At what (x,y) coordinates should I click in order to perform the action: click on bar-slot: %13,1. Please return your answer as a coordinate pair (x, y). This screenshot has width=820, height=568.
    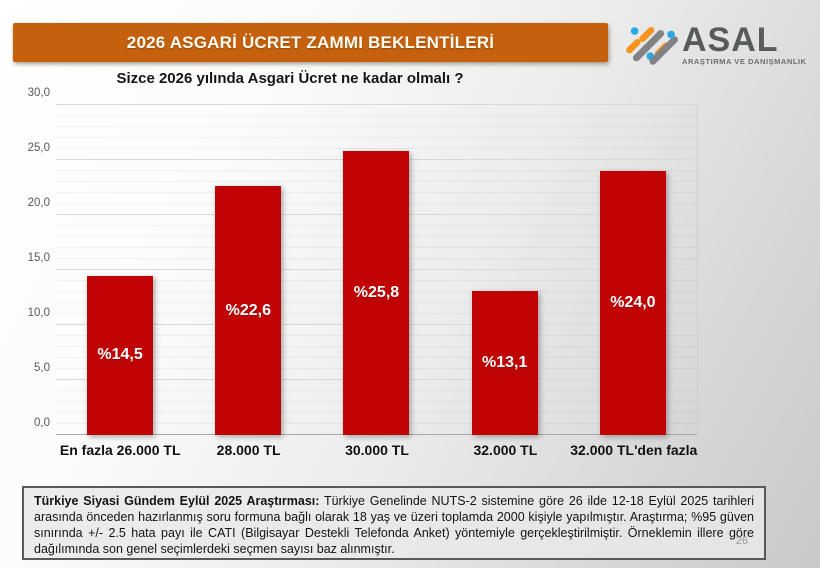
    Looking at the image, I should click on (505, 270).